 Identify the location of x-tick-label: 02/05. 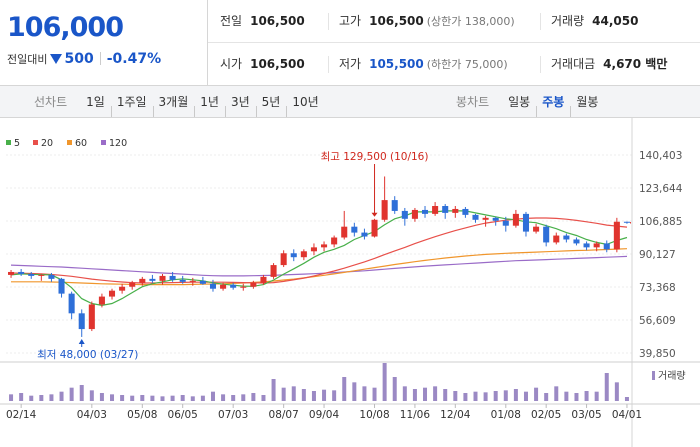
(546, 415).